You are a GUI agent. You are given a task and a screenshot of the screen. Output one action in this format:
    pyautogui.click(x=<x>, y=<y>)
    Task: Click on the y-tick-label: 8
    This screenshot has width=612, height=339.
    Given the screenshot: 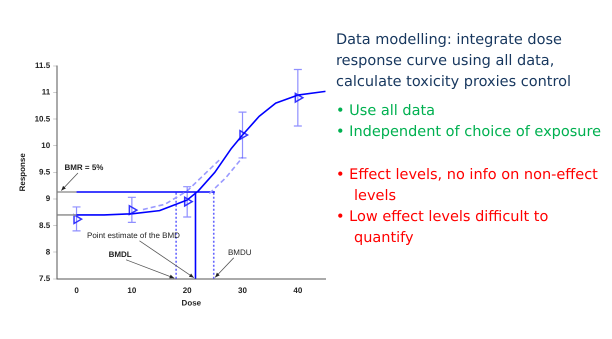 What is the action you would take?
    pyautogui.click(x=48, y=251)
    